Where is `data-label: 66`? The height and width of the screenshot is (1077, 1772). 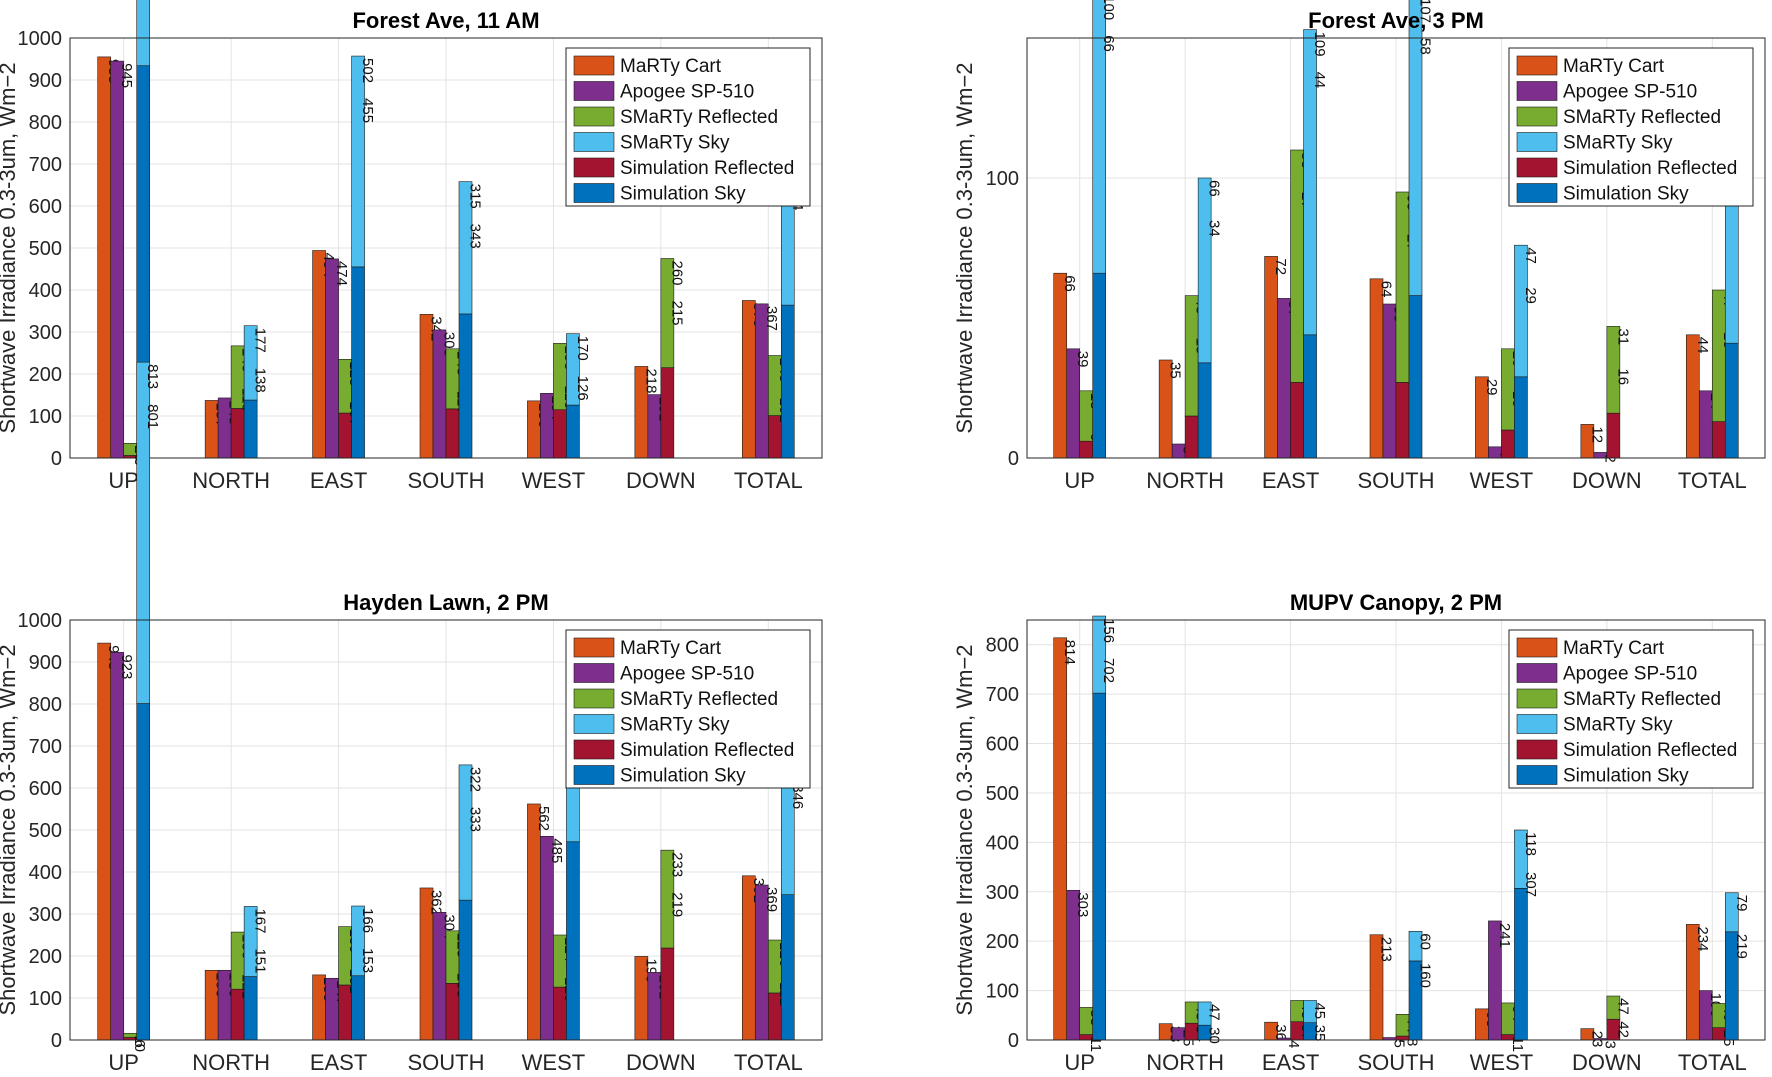
data-label: 66 is located at coordinates (1069, 283).